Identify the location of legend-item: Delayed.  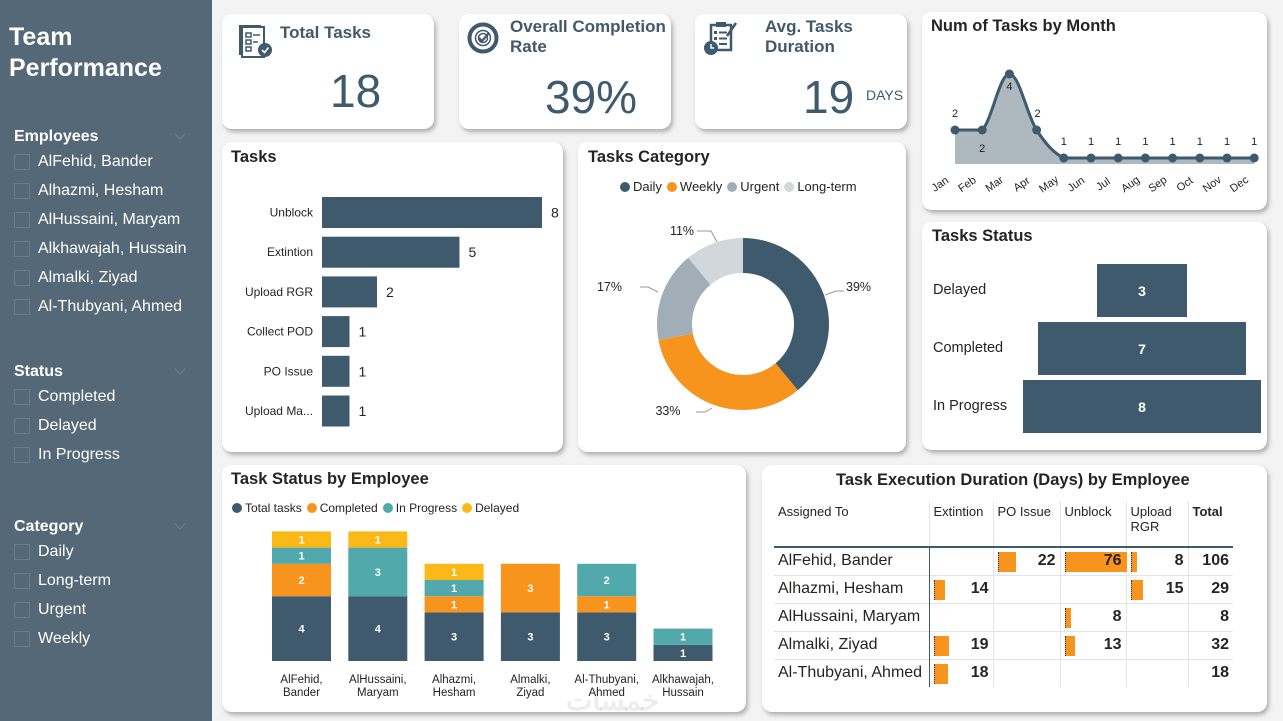
(490, 508).